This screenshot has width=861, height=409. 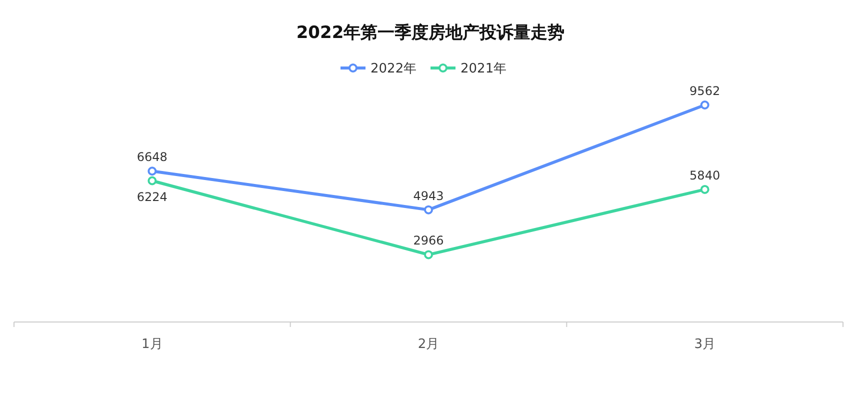 What do you see at coordinates (705, 344) in the screenshot?
I see `x-tick-label: 3月` at bounding box center [705, 344].